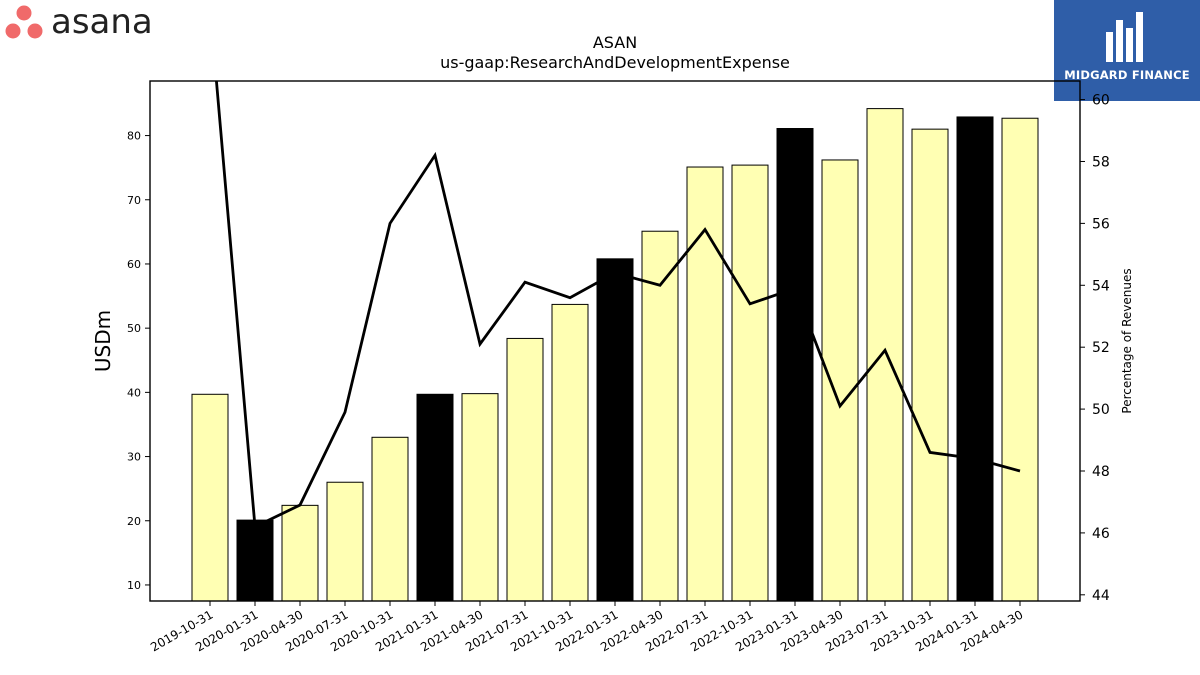 This screenshot has width=1200, height=675. Describe the element at coordinates (1124, 37) in the screenshot. I see `midgard-logo-mark` at that location.